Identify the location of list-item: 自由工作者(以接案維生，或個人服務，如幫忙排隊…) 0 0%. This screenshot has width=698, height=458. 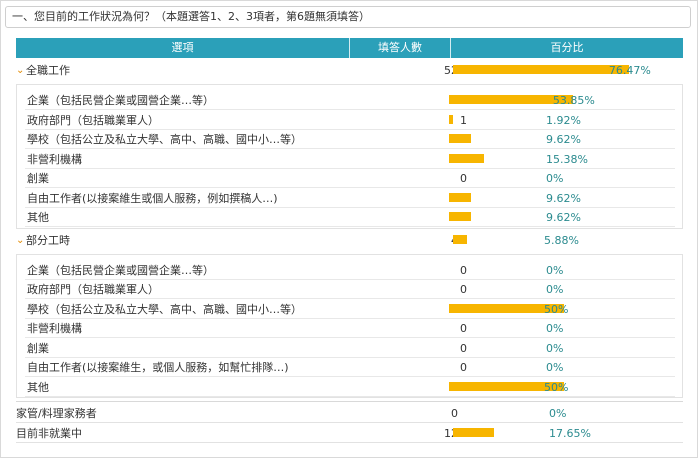
(350, 367).